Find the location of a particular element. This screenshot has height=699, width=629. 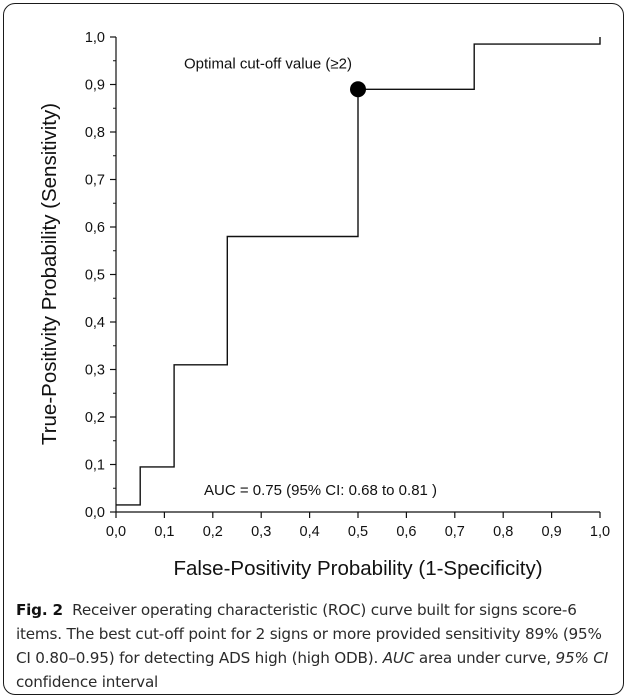

y-tick-label: 0,8 is located at coordinates (95, 133).